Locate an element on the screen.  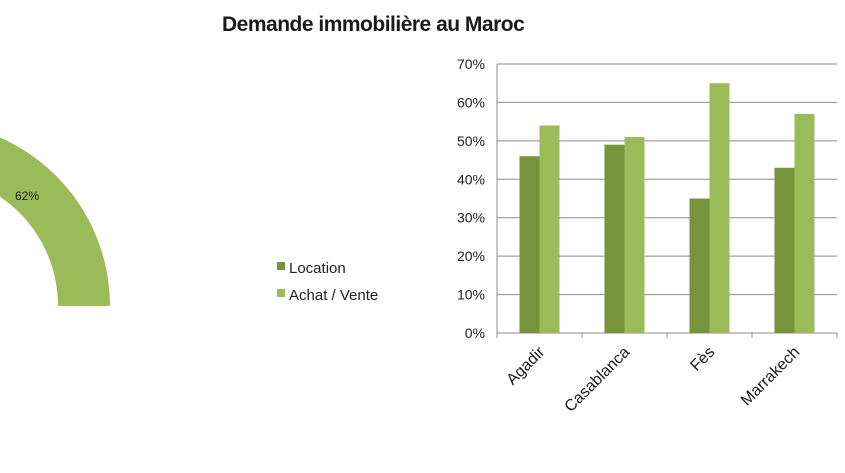
x-category-label: Marrakech is located at coordinates (770, 376).